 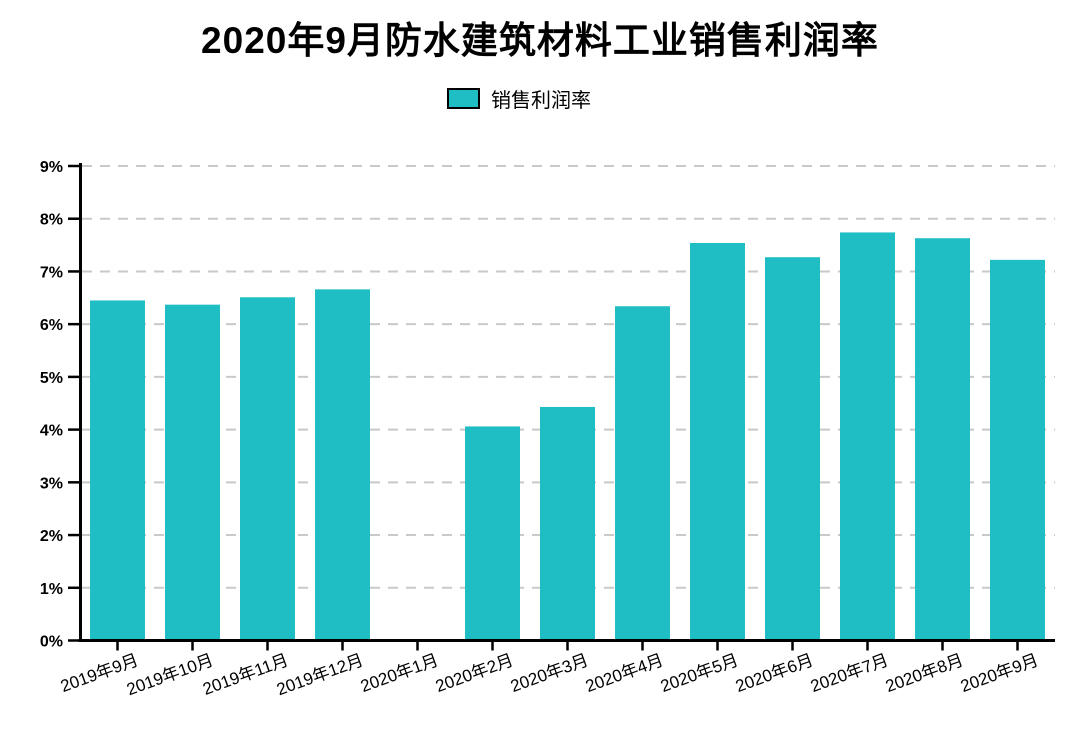 I want to click on bar-2020年9月, so click(x=1017, y=450).